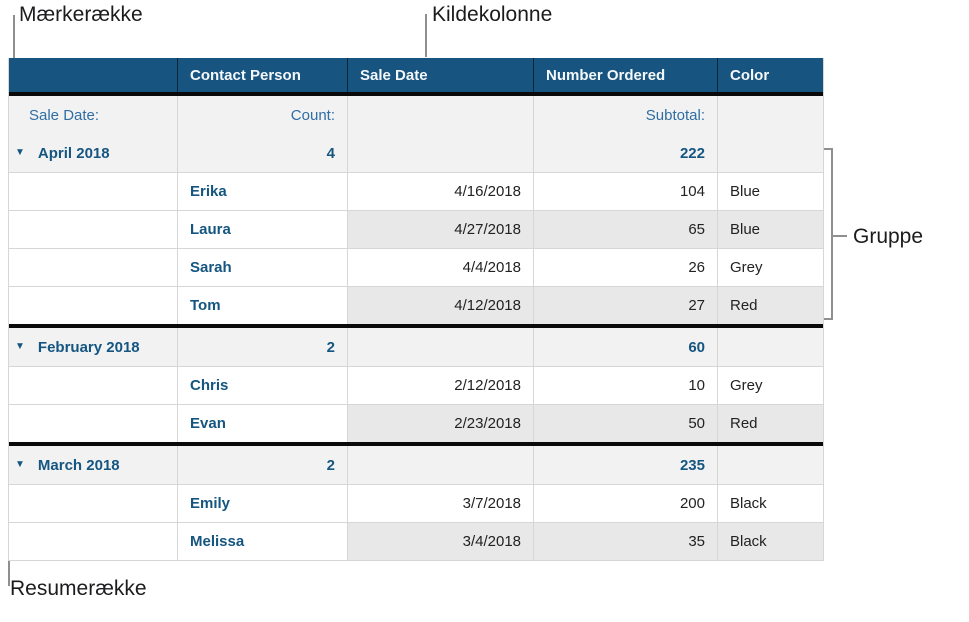  Describe the element at coordinates (441, 229) in the screenshot. I see `sale-date-cell: 4/27/2018` at that location.